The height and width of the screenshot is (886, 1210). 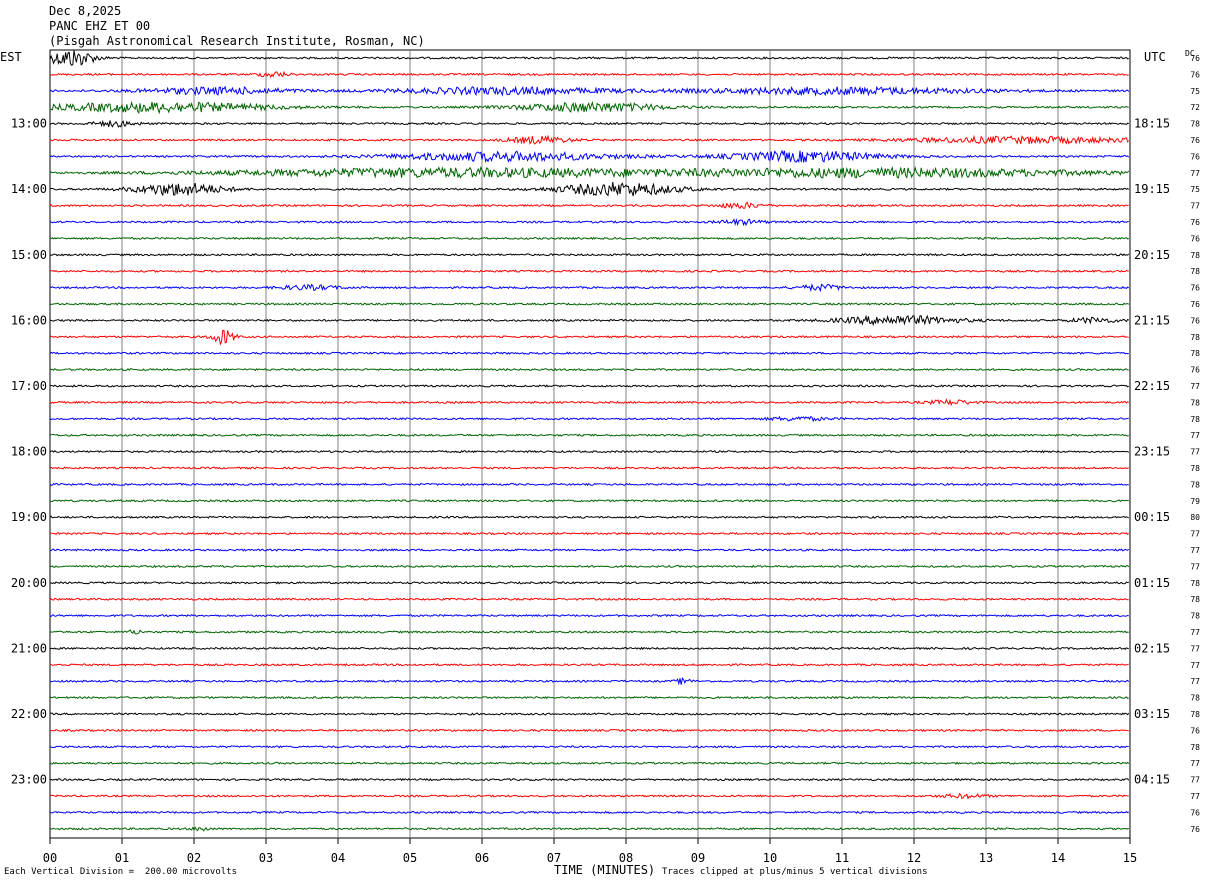 What do you see at coordinates (1195, 517) in the screenshot?
I see `dc-offset-label: 80` at bounding box center [1195, 517].